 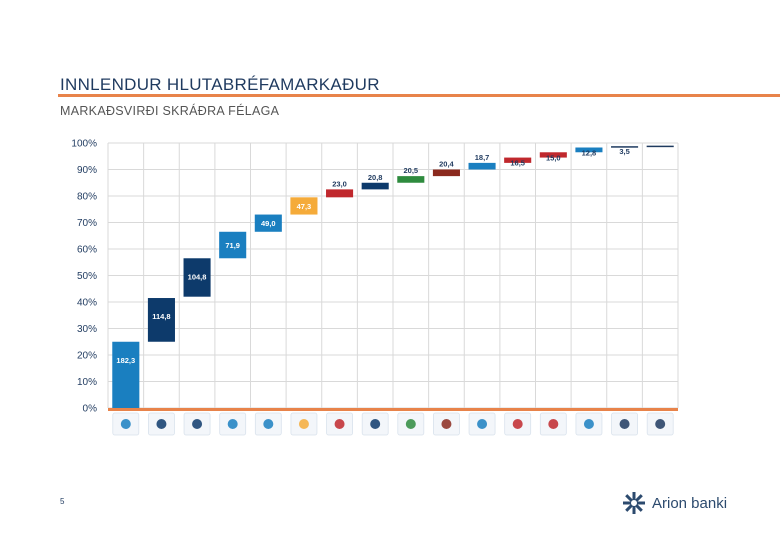 I want to click on bar-value-label: 104,8, so click(x=197, y=276).